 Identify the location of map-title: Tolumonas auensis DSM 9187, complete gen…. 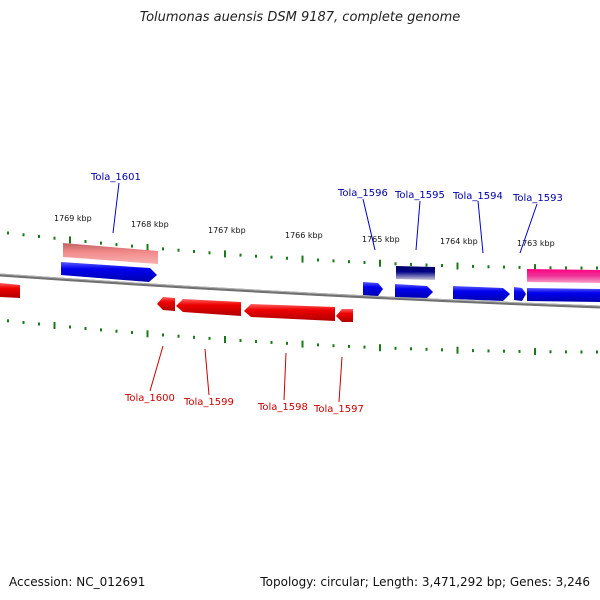
(300, 17).